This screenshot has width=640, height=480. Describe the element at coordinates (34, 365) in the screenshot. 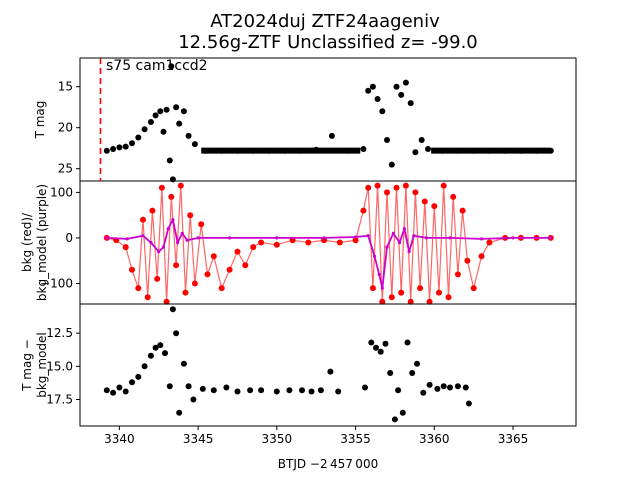

I see `bottom-ylabel: T mag −bkg_model` at that location.